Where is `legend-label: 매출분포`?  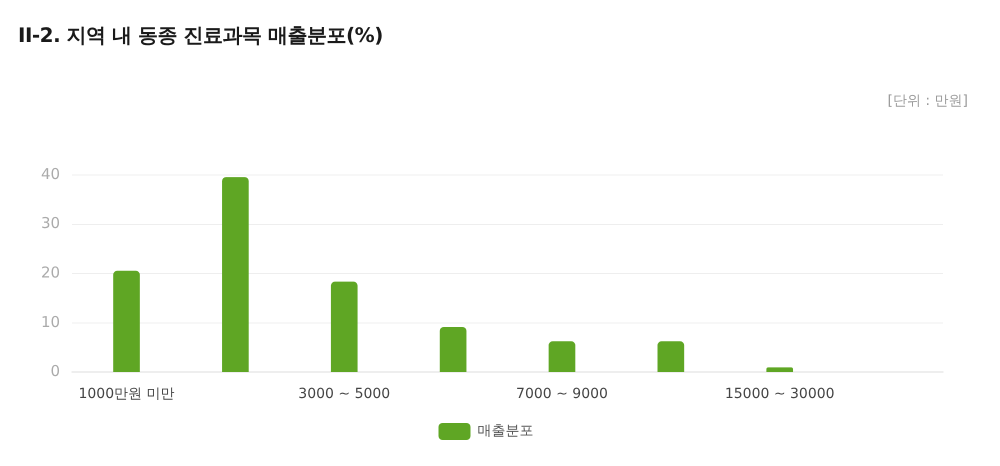
legend-label: 매출분포 is located at coordinates (506, 431).